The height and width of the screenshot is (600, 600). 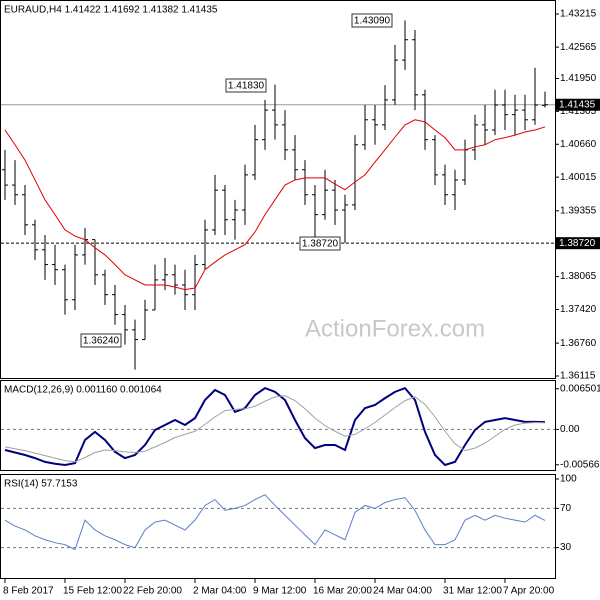 I want to click on y-tick-label: 0.00, so click(x=570, y=429).